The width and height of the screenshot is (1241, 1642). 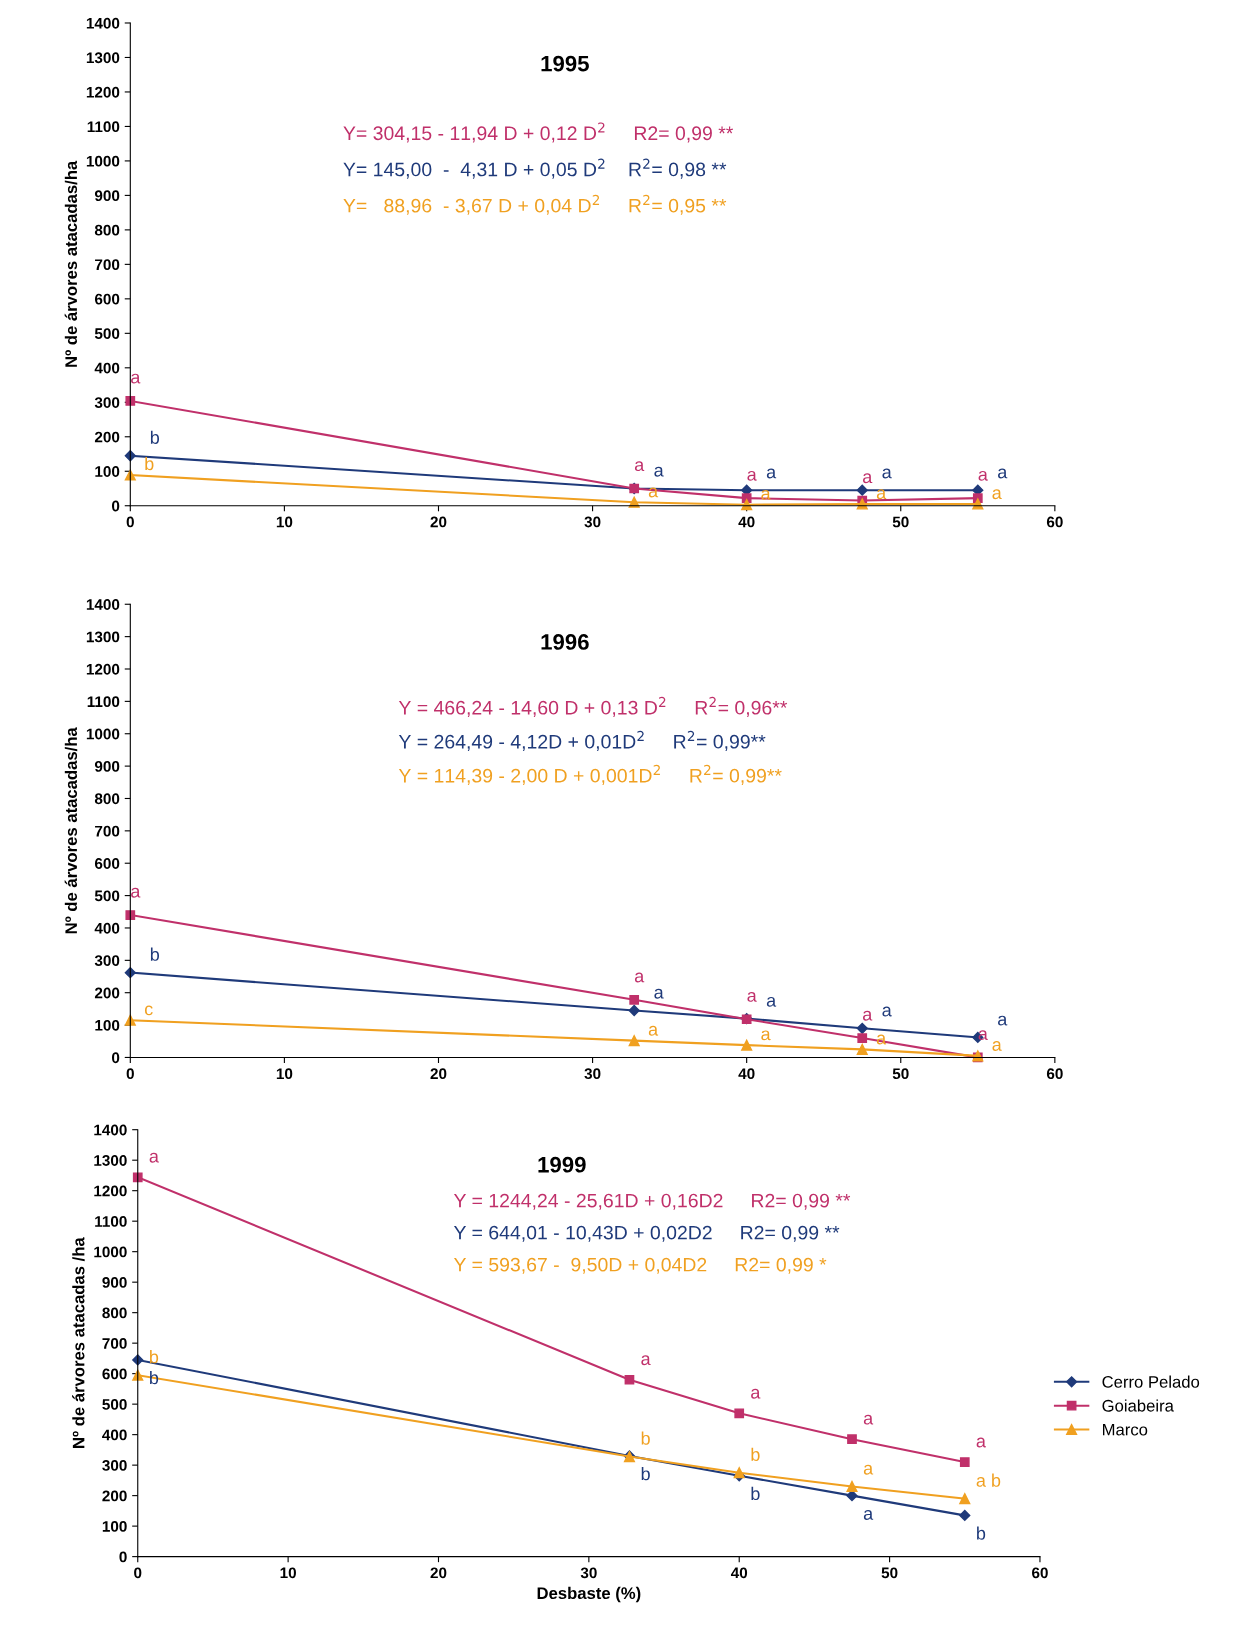 What do you see at coordinates (438, 1573) in the screenshot?
I see `x-tick-label: 20` at bounding box center [438, 1573].